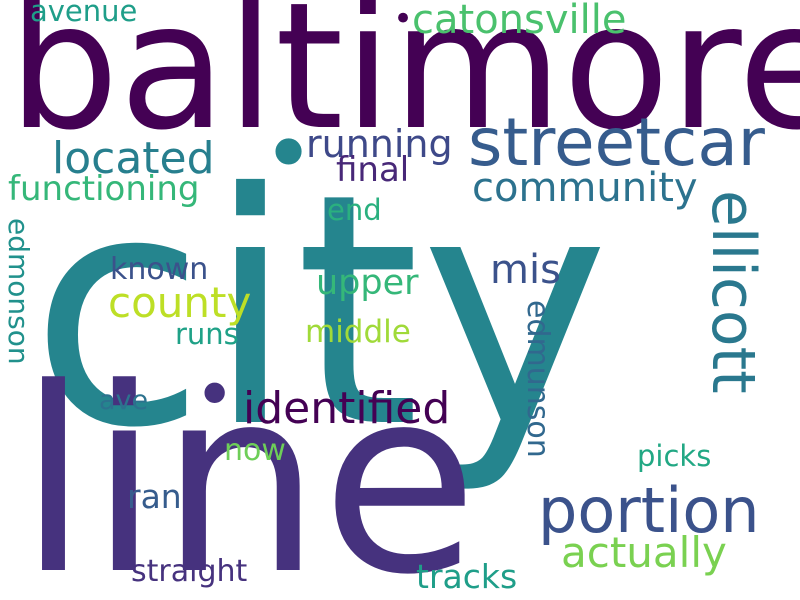 The image size is (800, 600). What do you see at coordinates (519, 21) in the screenshot?
I see `word-catonsville: catonsville` at bounding box center [519, 21].